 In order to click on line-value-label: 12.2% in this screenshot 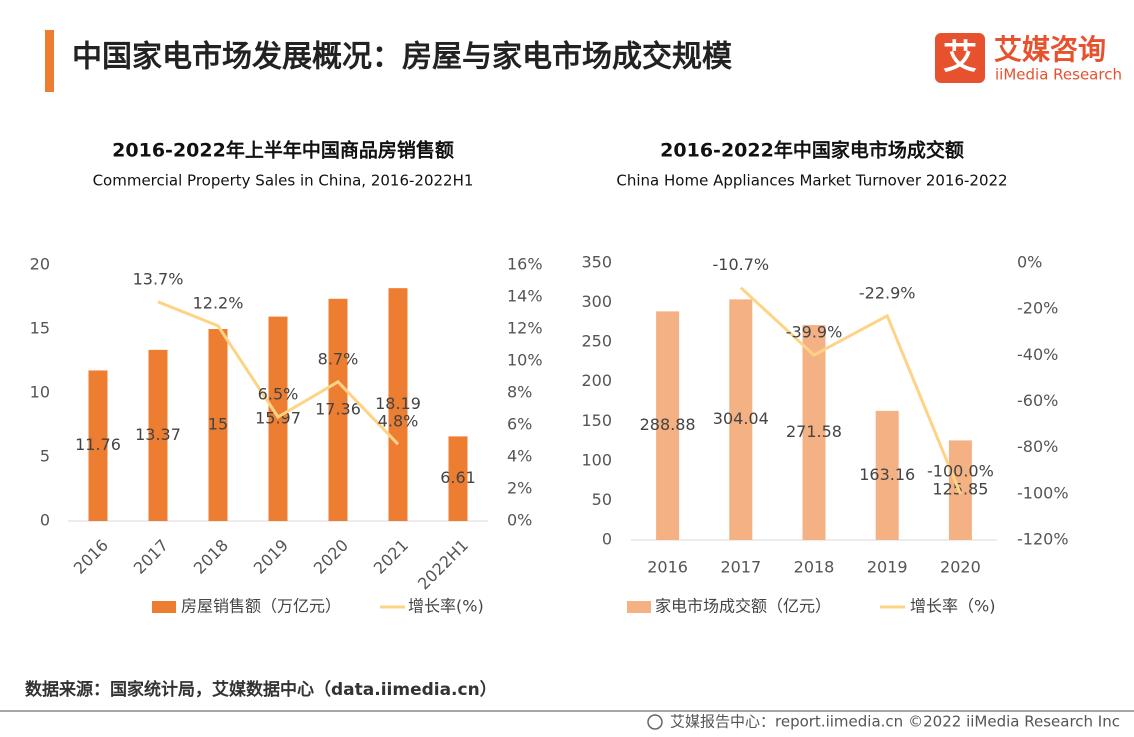, I will do `click(218, 302)`.